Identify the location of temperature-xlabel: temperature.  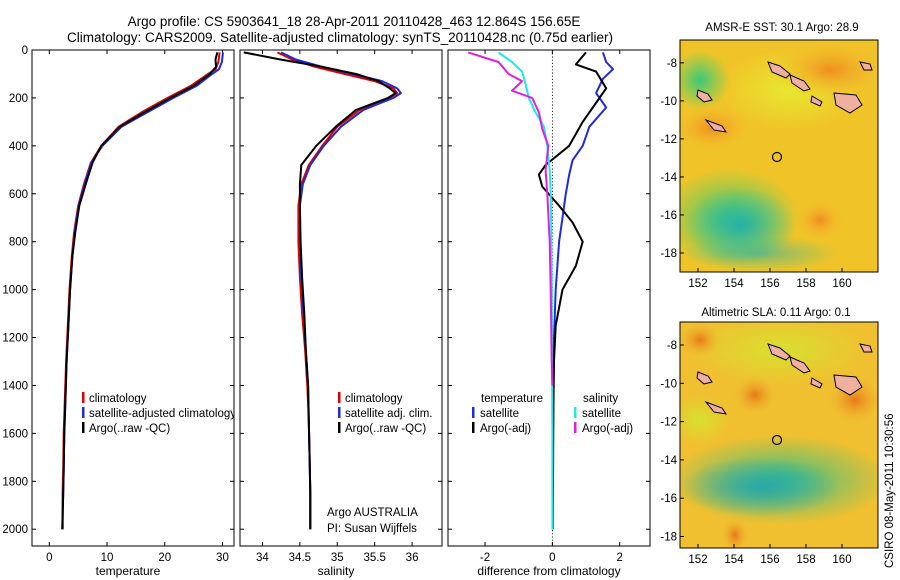
(128, 571).